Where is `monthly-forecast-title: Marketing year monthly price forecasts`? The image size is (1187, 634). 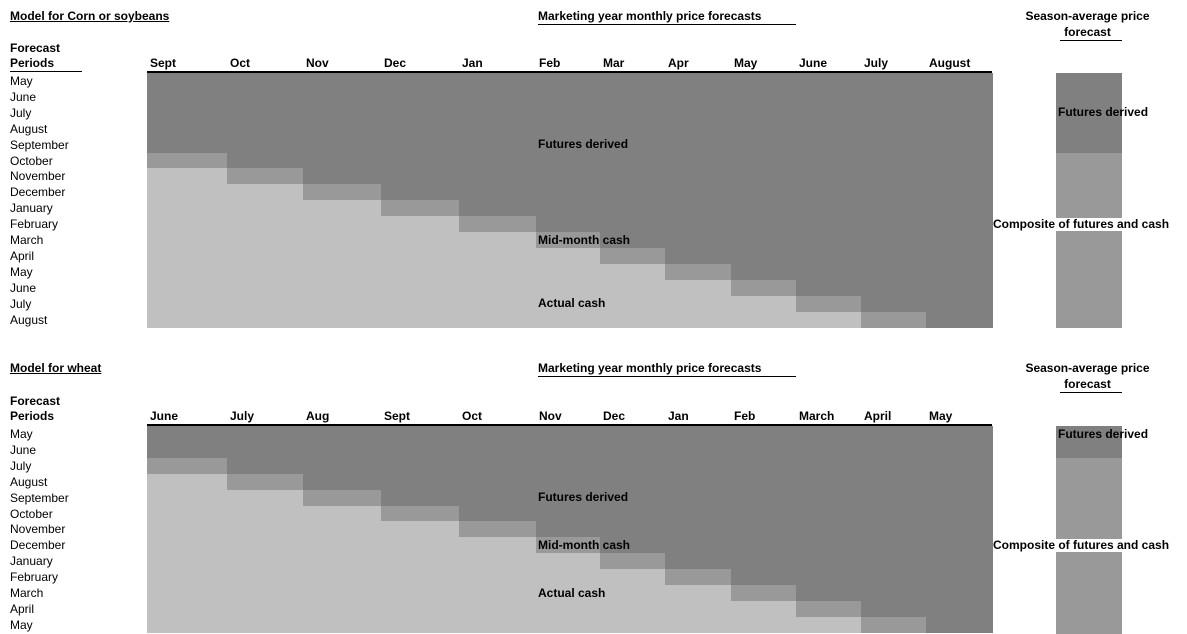 monthly-forecast-title: Marketing year monthly price forecasts is located at coordinates (650, 368).